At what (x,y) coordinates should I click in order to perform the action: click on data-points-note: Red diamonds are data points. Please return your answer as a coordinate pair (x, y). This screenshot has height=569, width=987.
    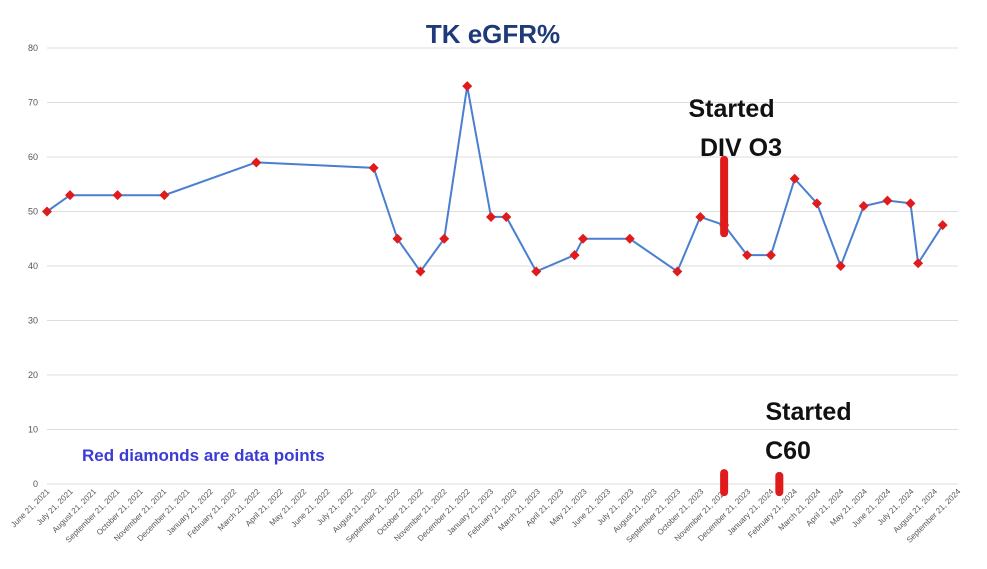
    Looking at the image, I should click on (203, 455).